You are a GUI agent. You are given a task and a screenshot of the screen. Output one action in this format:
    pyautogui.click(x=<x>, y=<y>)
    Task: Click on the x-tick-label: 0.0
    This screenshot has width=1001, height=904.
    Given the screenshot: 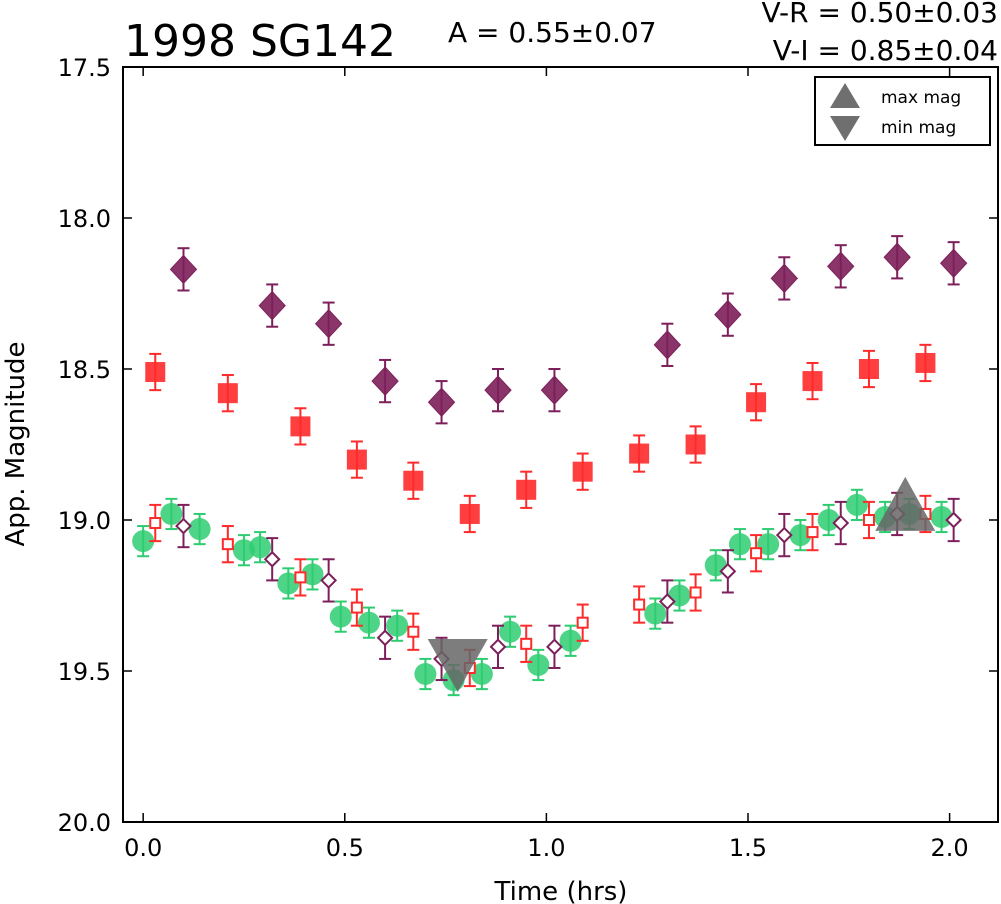 What is the action you would take?
    pyautogui.click(x=143, y=848)
    